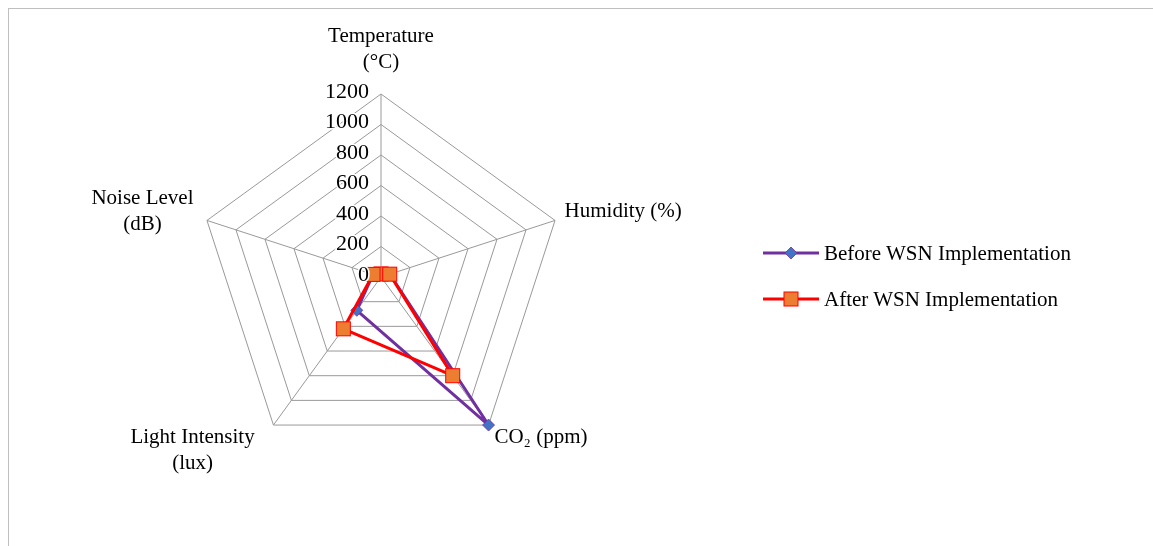 Image resolution: width=1153 pixels, height=546 pixels. Describe the element at coordinates (623, 210) in the screenshot. I see `spoke-label: Humidity (%)` at that location.